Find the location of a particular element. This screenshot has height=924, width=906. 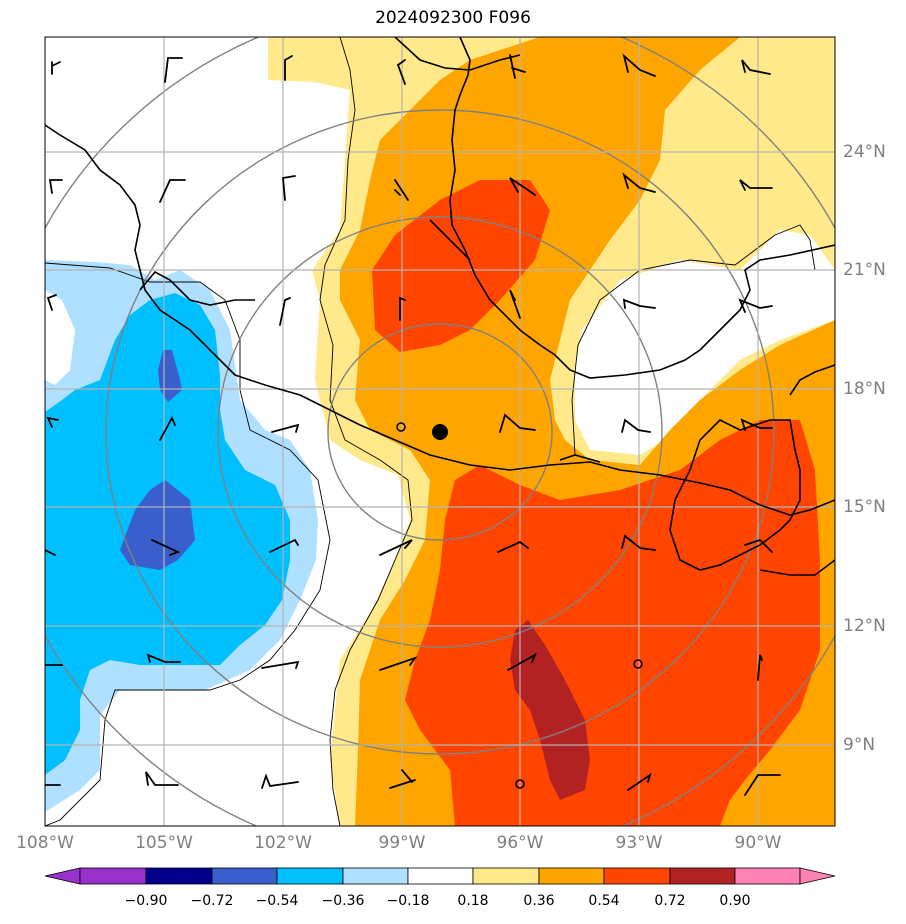

lat-label-15n: 15°N is located at coordinates (864, 507).